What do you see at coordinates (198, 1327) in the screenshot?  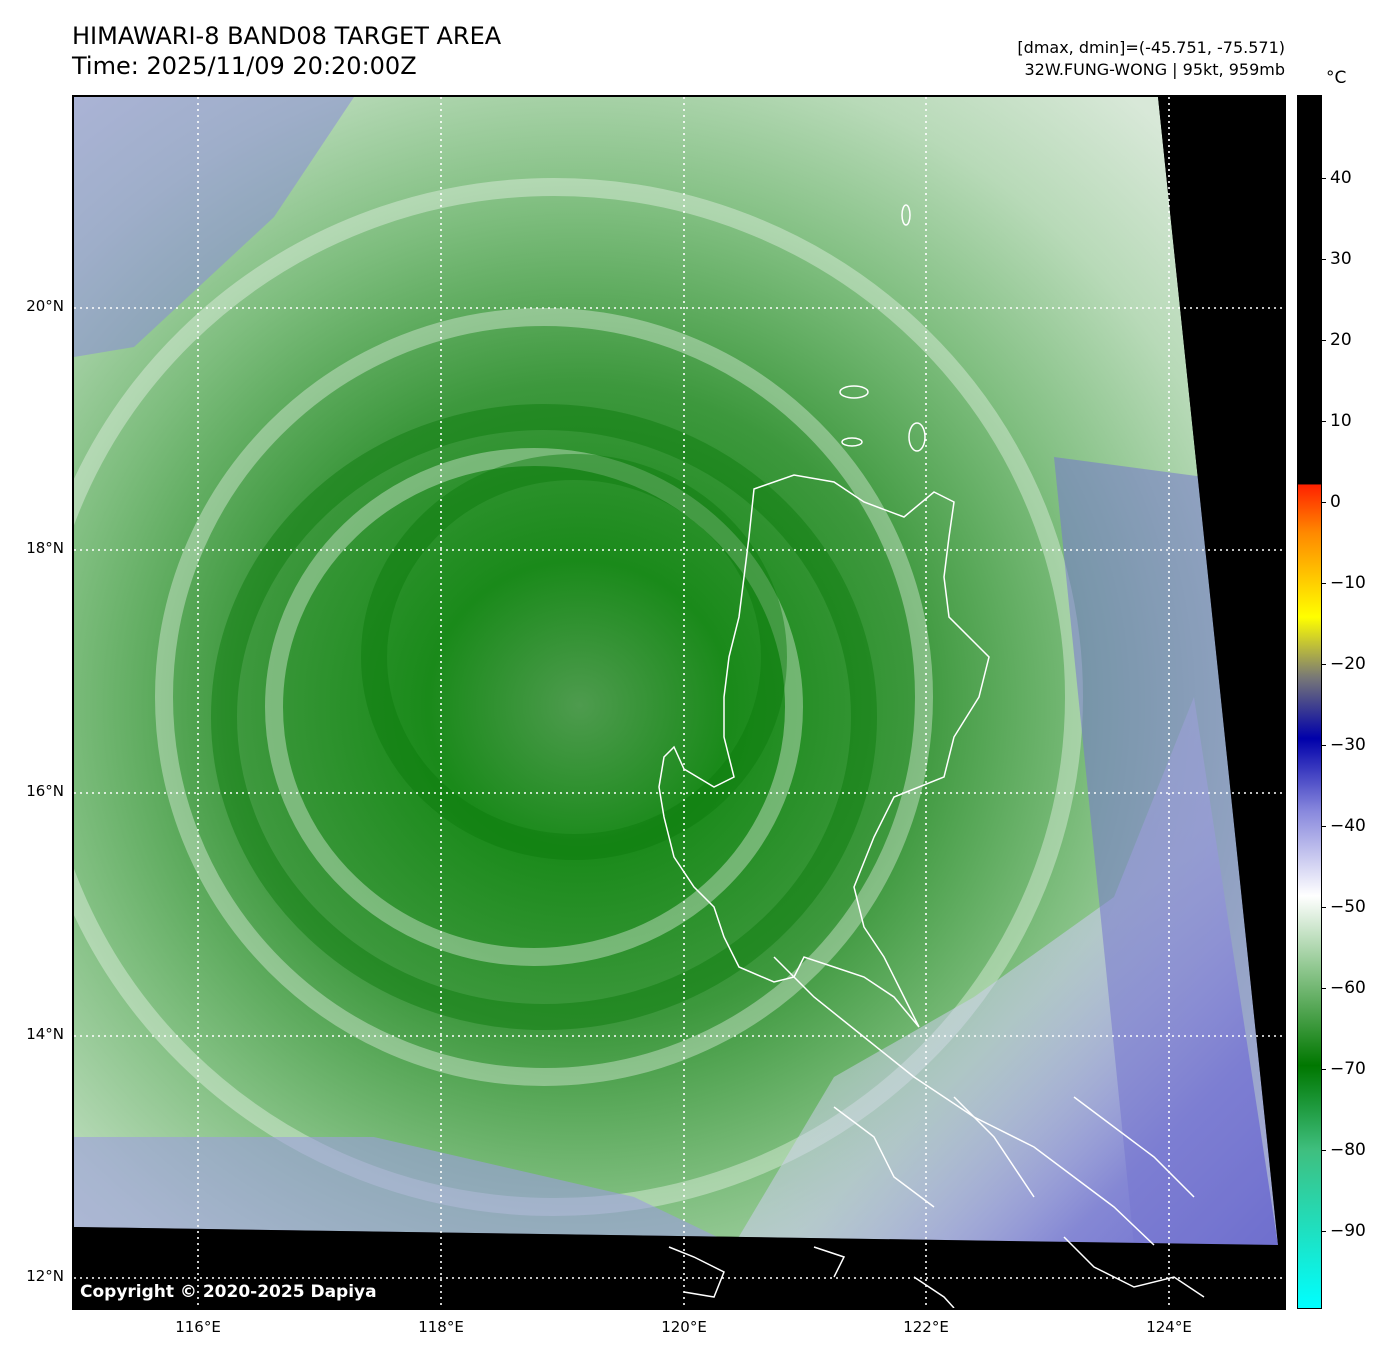 I see `lon-label-116e: 116°E` at bounding box center [198, 1327].